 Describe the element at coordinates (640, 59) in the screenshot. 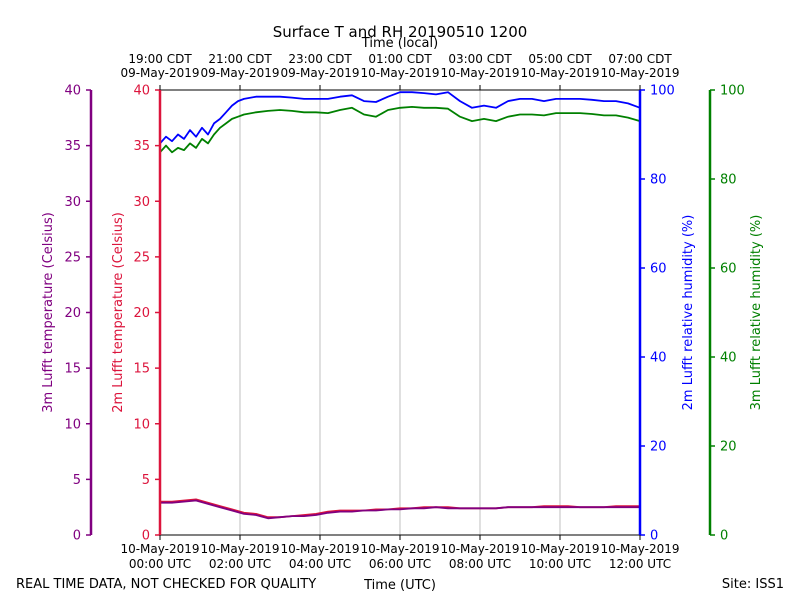

I see `top-tick-time: 07:00 CDT` at that location.